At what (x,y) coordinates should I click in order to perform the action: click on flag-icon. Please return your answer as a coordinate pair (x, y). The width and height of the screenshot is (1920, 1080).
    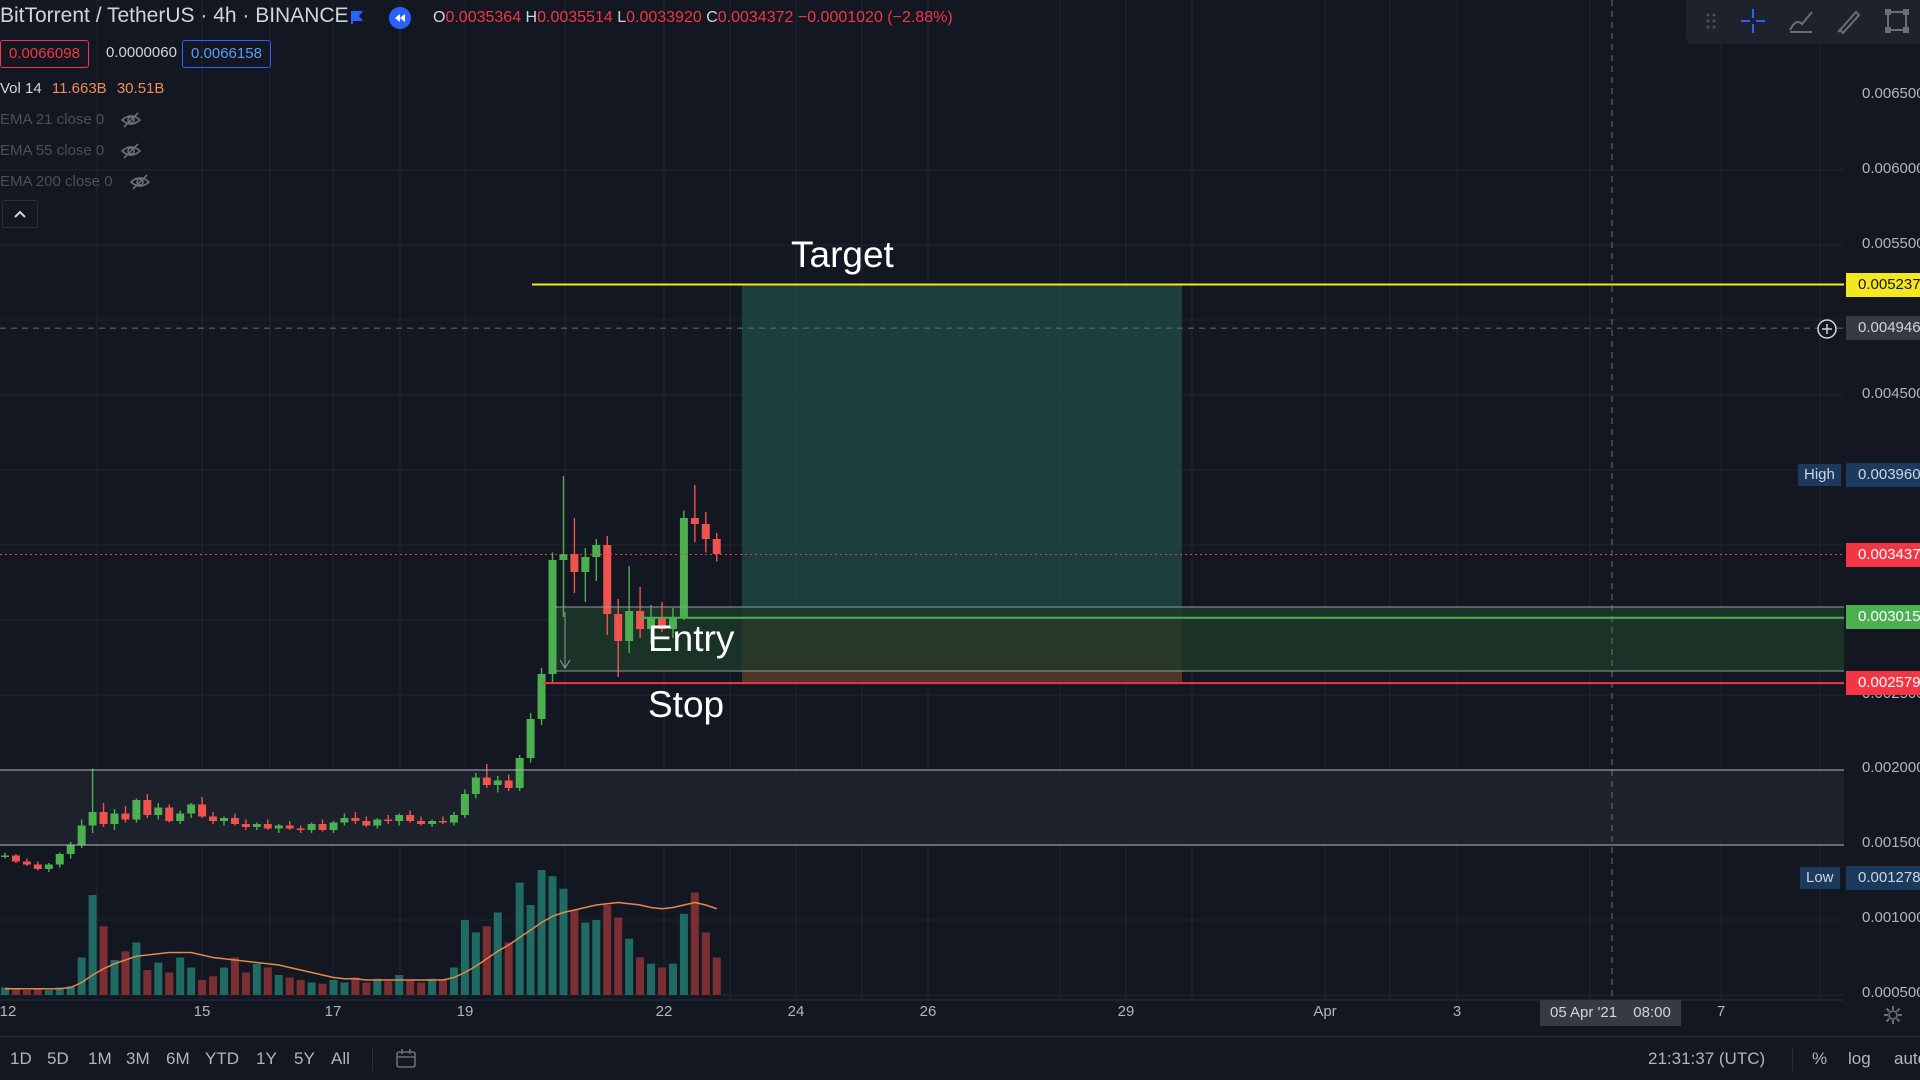
    Looking at the image, I should click on (357, 17).